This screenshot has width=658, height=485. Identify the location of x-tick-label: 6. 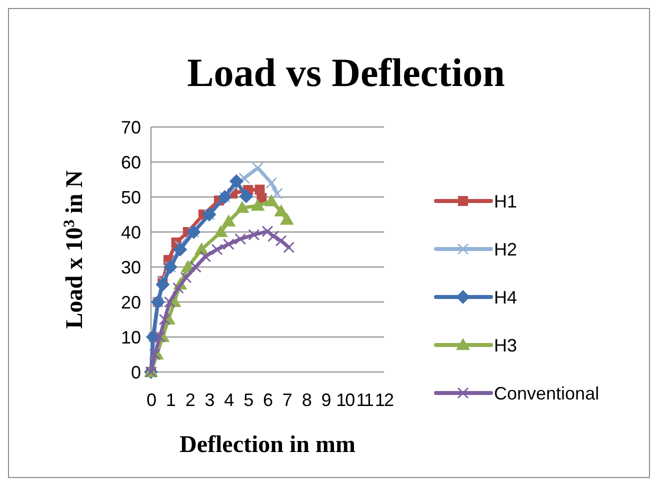
(267, 400).